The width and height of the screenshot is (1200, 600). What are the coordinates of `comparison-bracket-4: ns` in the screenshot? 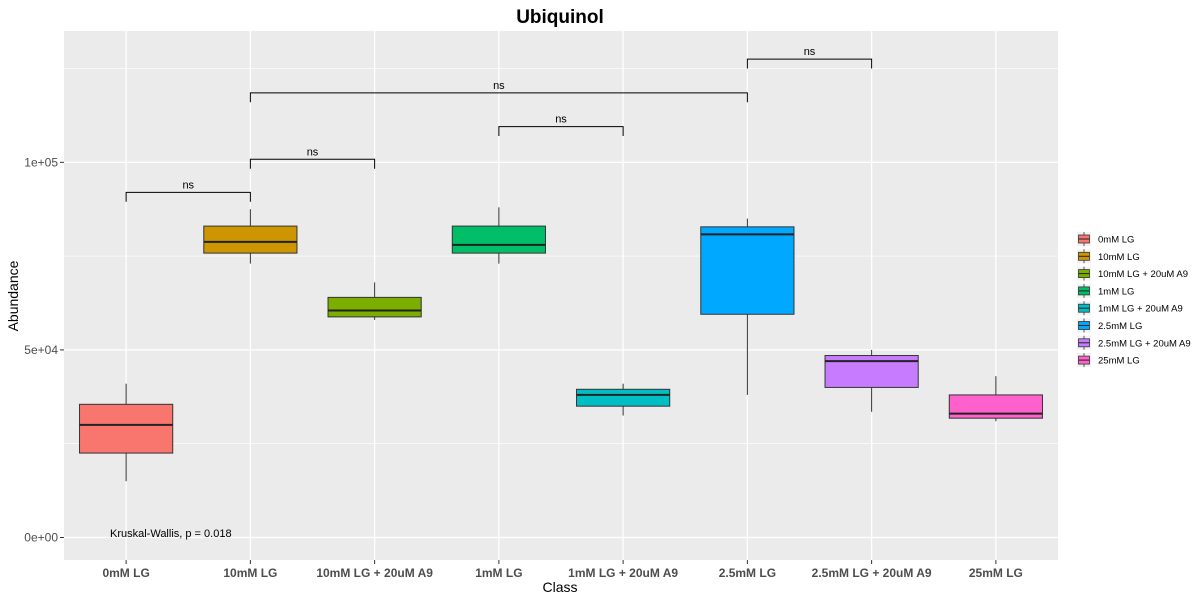 It's located at (498, 91).